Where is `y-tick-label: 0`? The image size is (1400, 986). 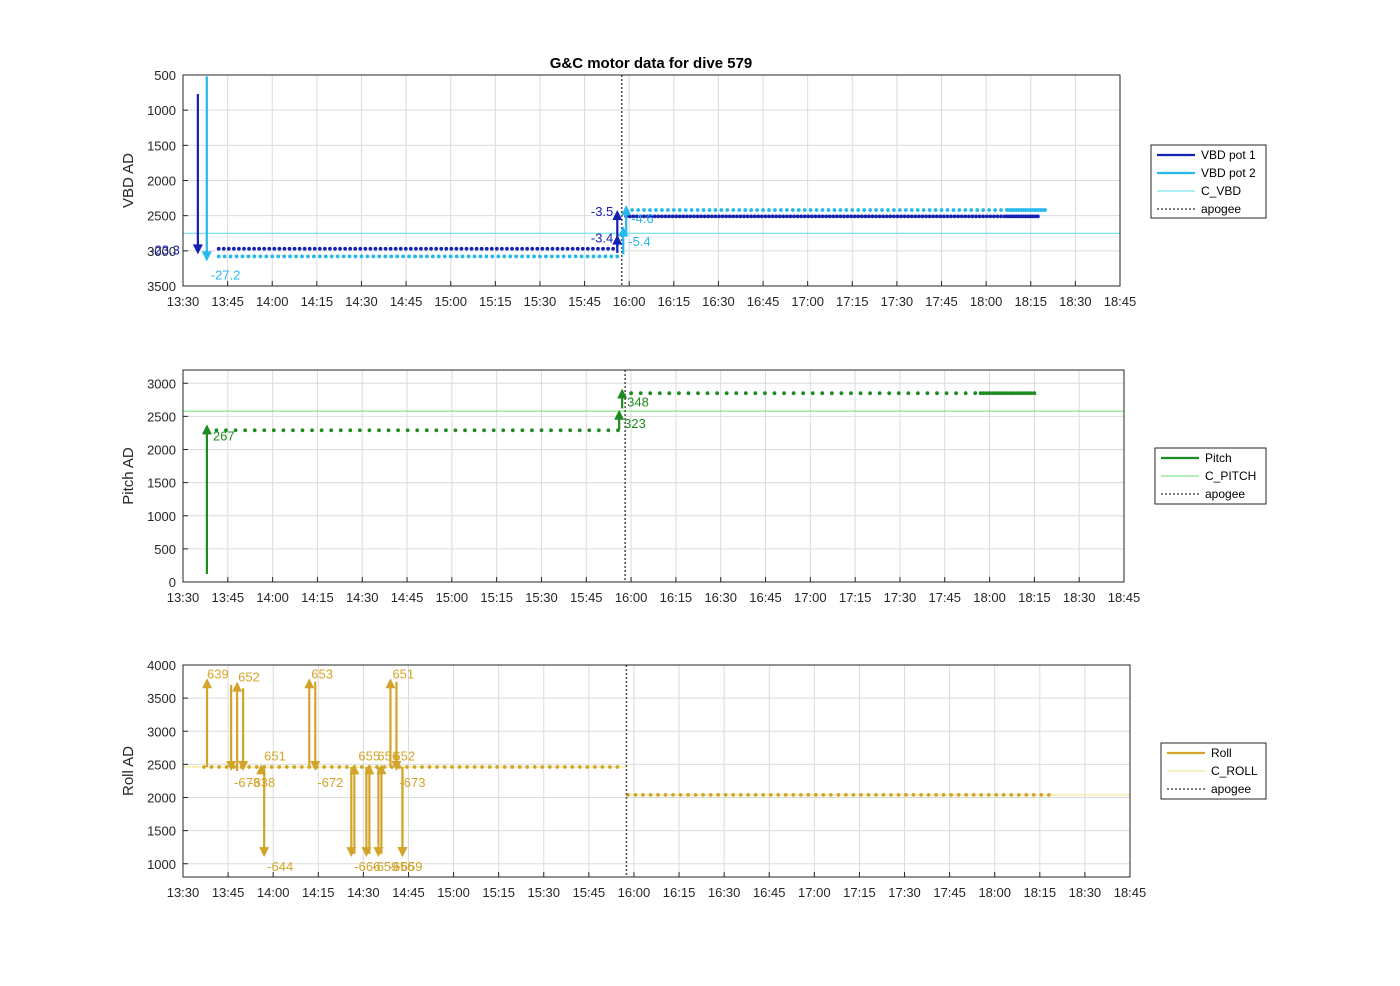 y-tick-label: 0 is located at coordinates (172, 582).